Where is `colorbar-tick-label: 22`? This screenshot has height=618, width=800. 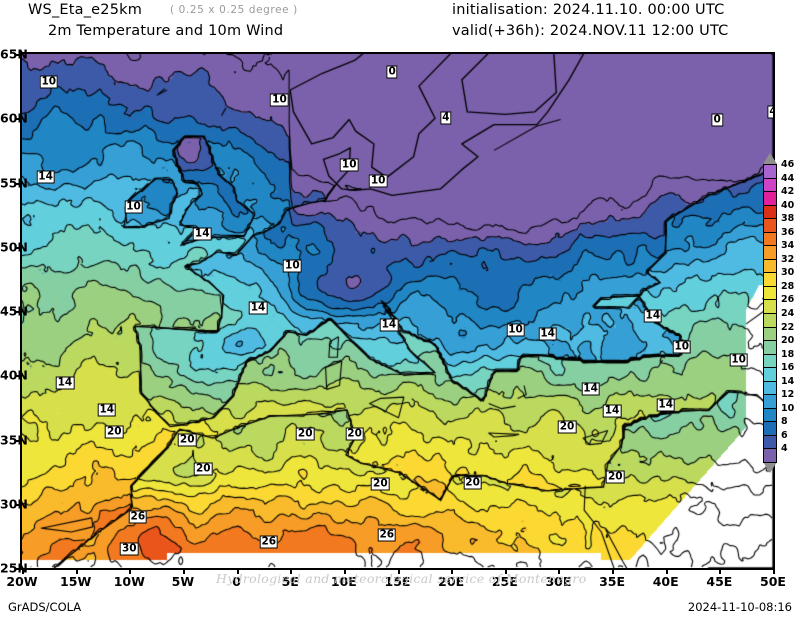
colorbar-tick-label: 22 is located at coordinates (788, 327).